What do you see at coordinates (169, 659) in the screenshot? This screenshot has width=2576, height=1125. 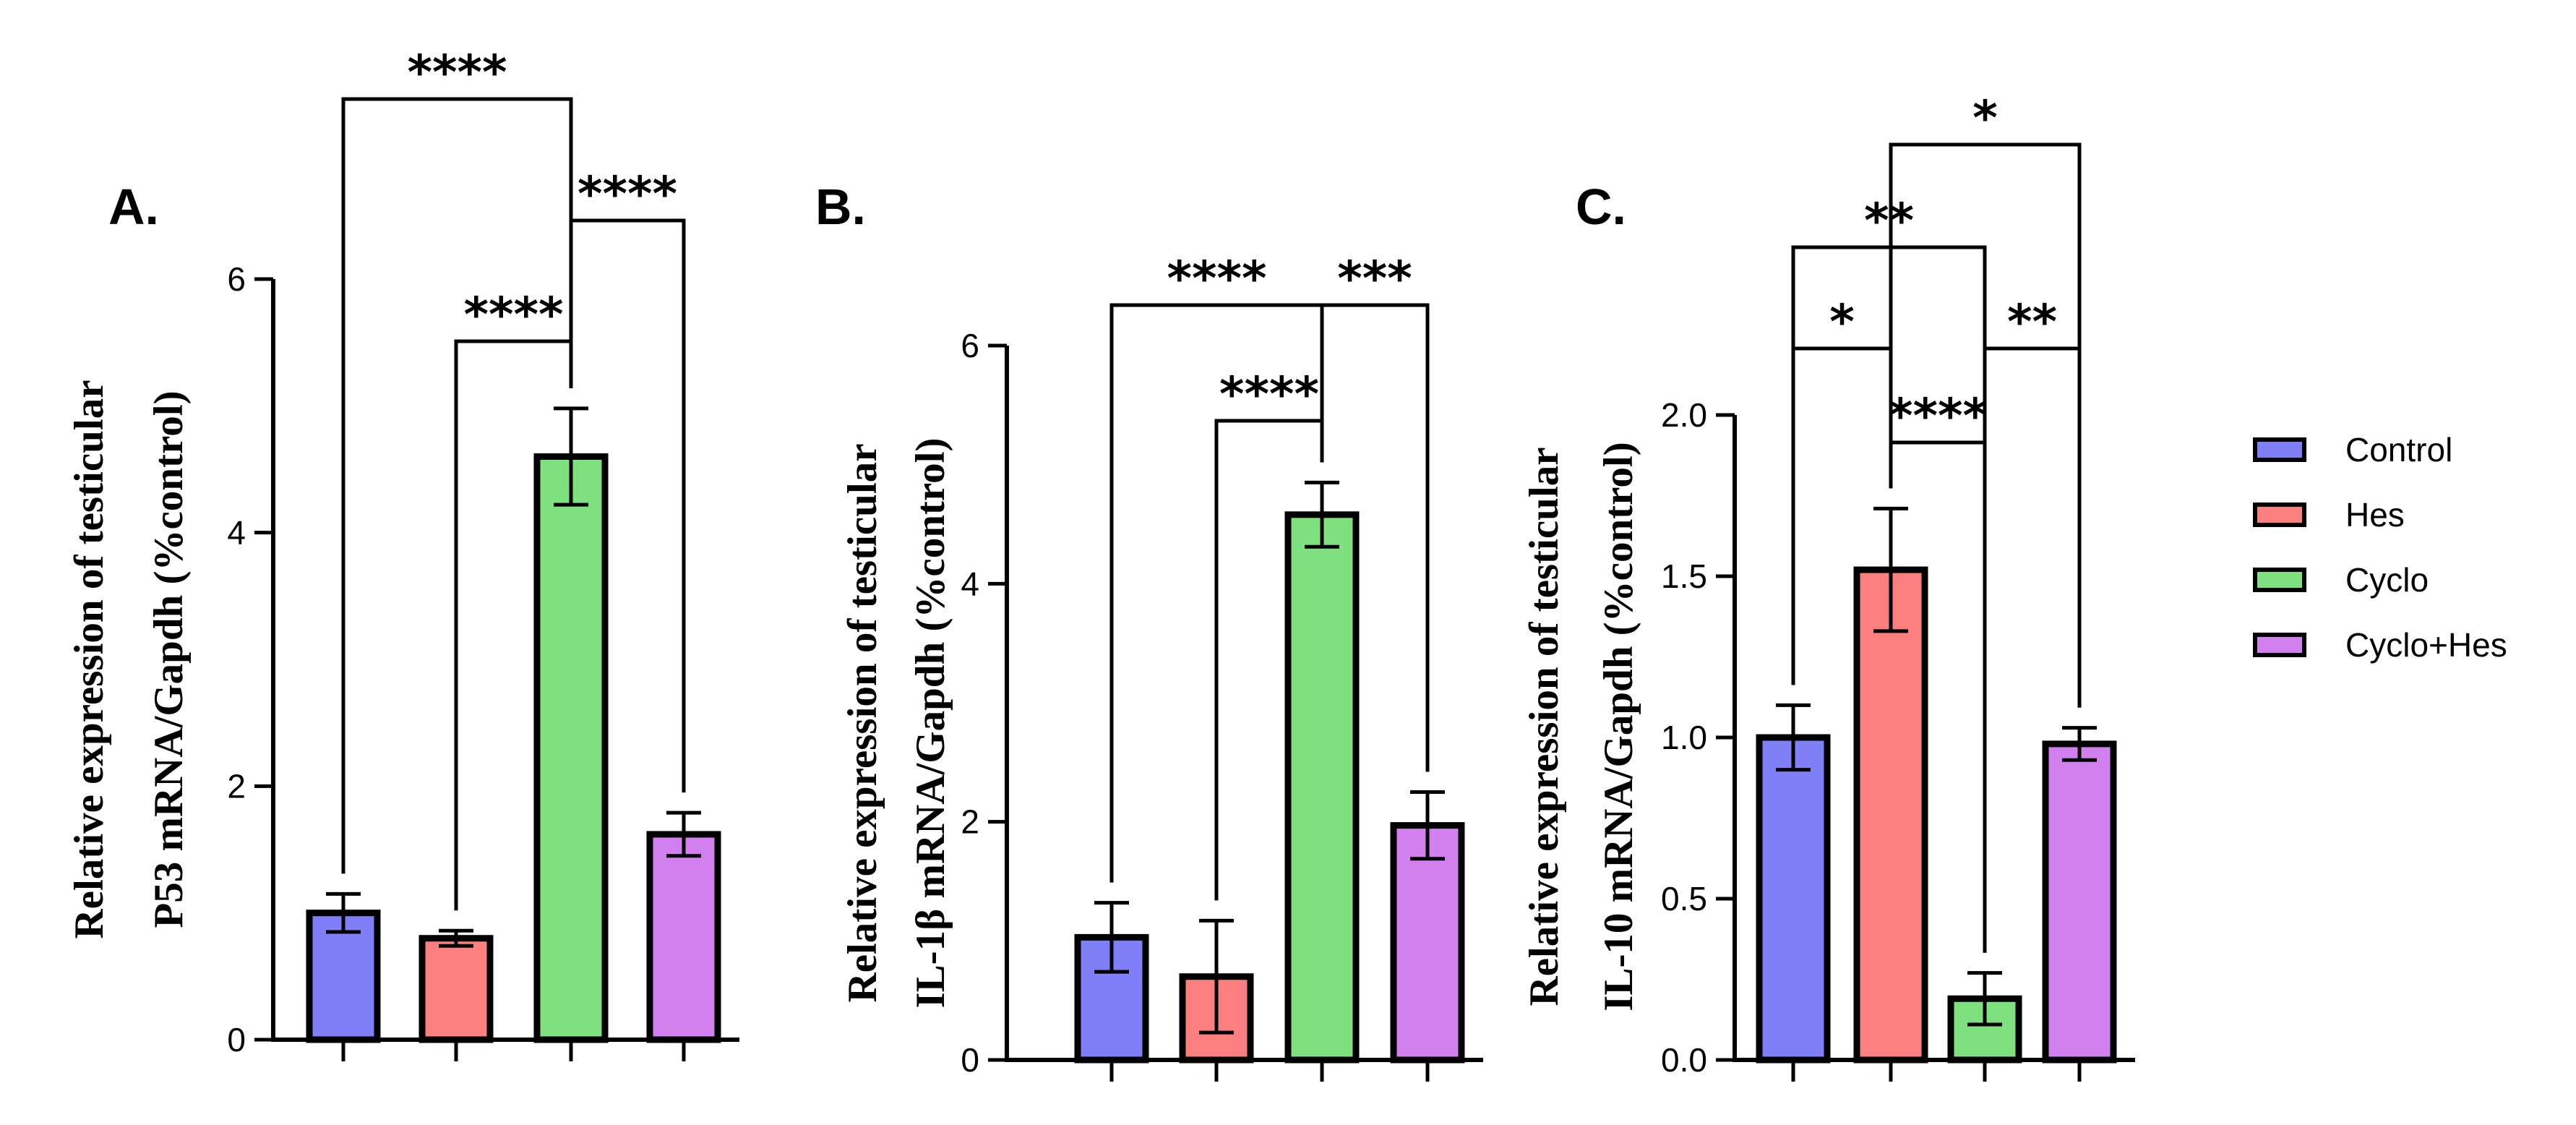 I see `y-axis-label: P53 mRNA/Gapdh (%control)` at bounding box center [169, 659].